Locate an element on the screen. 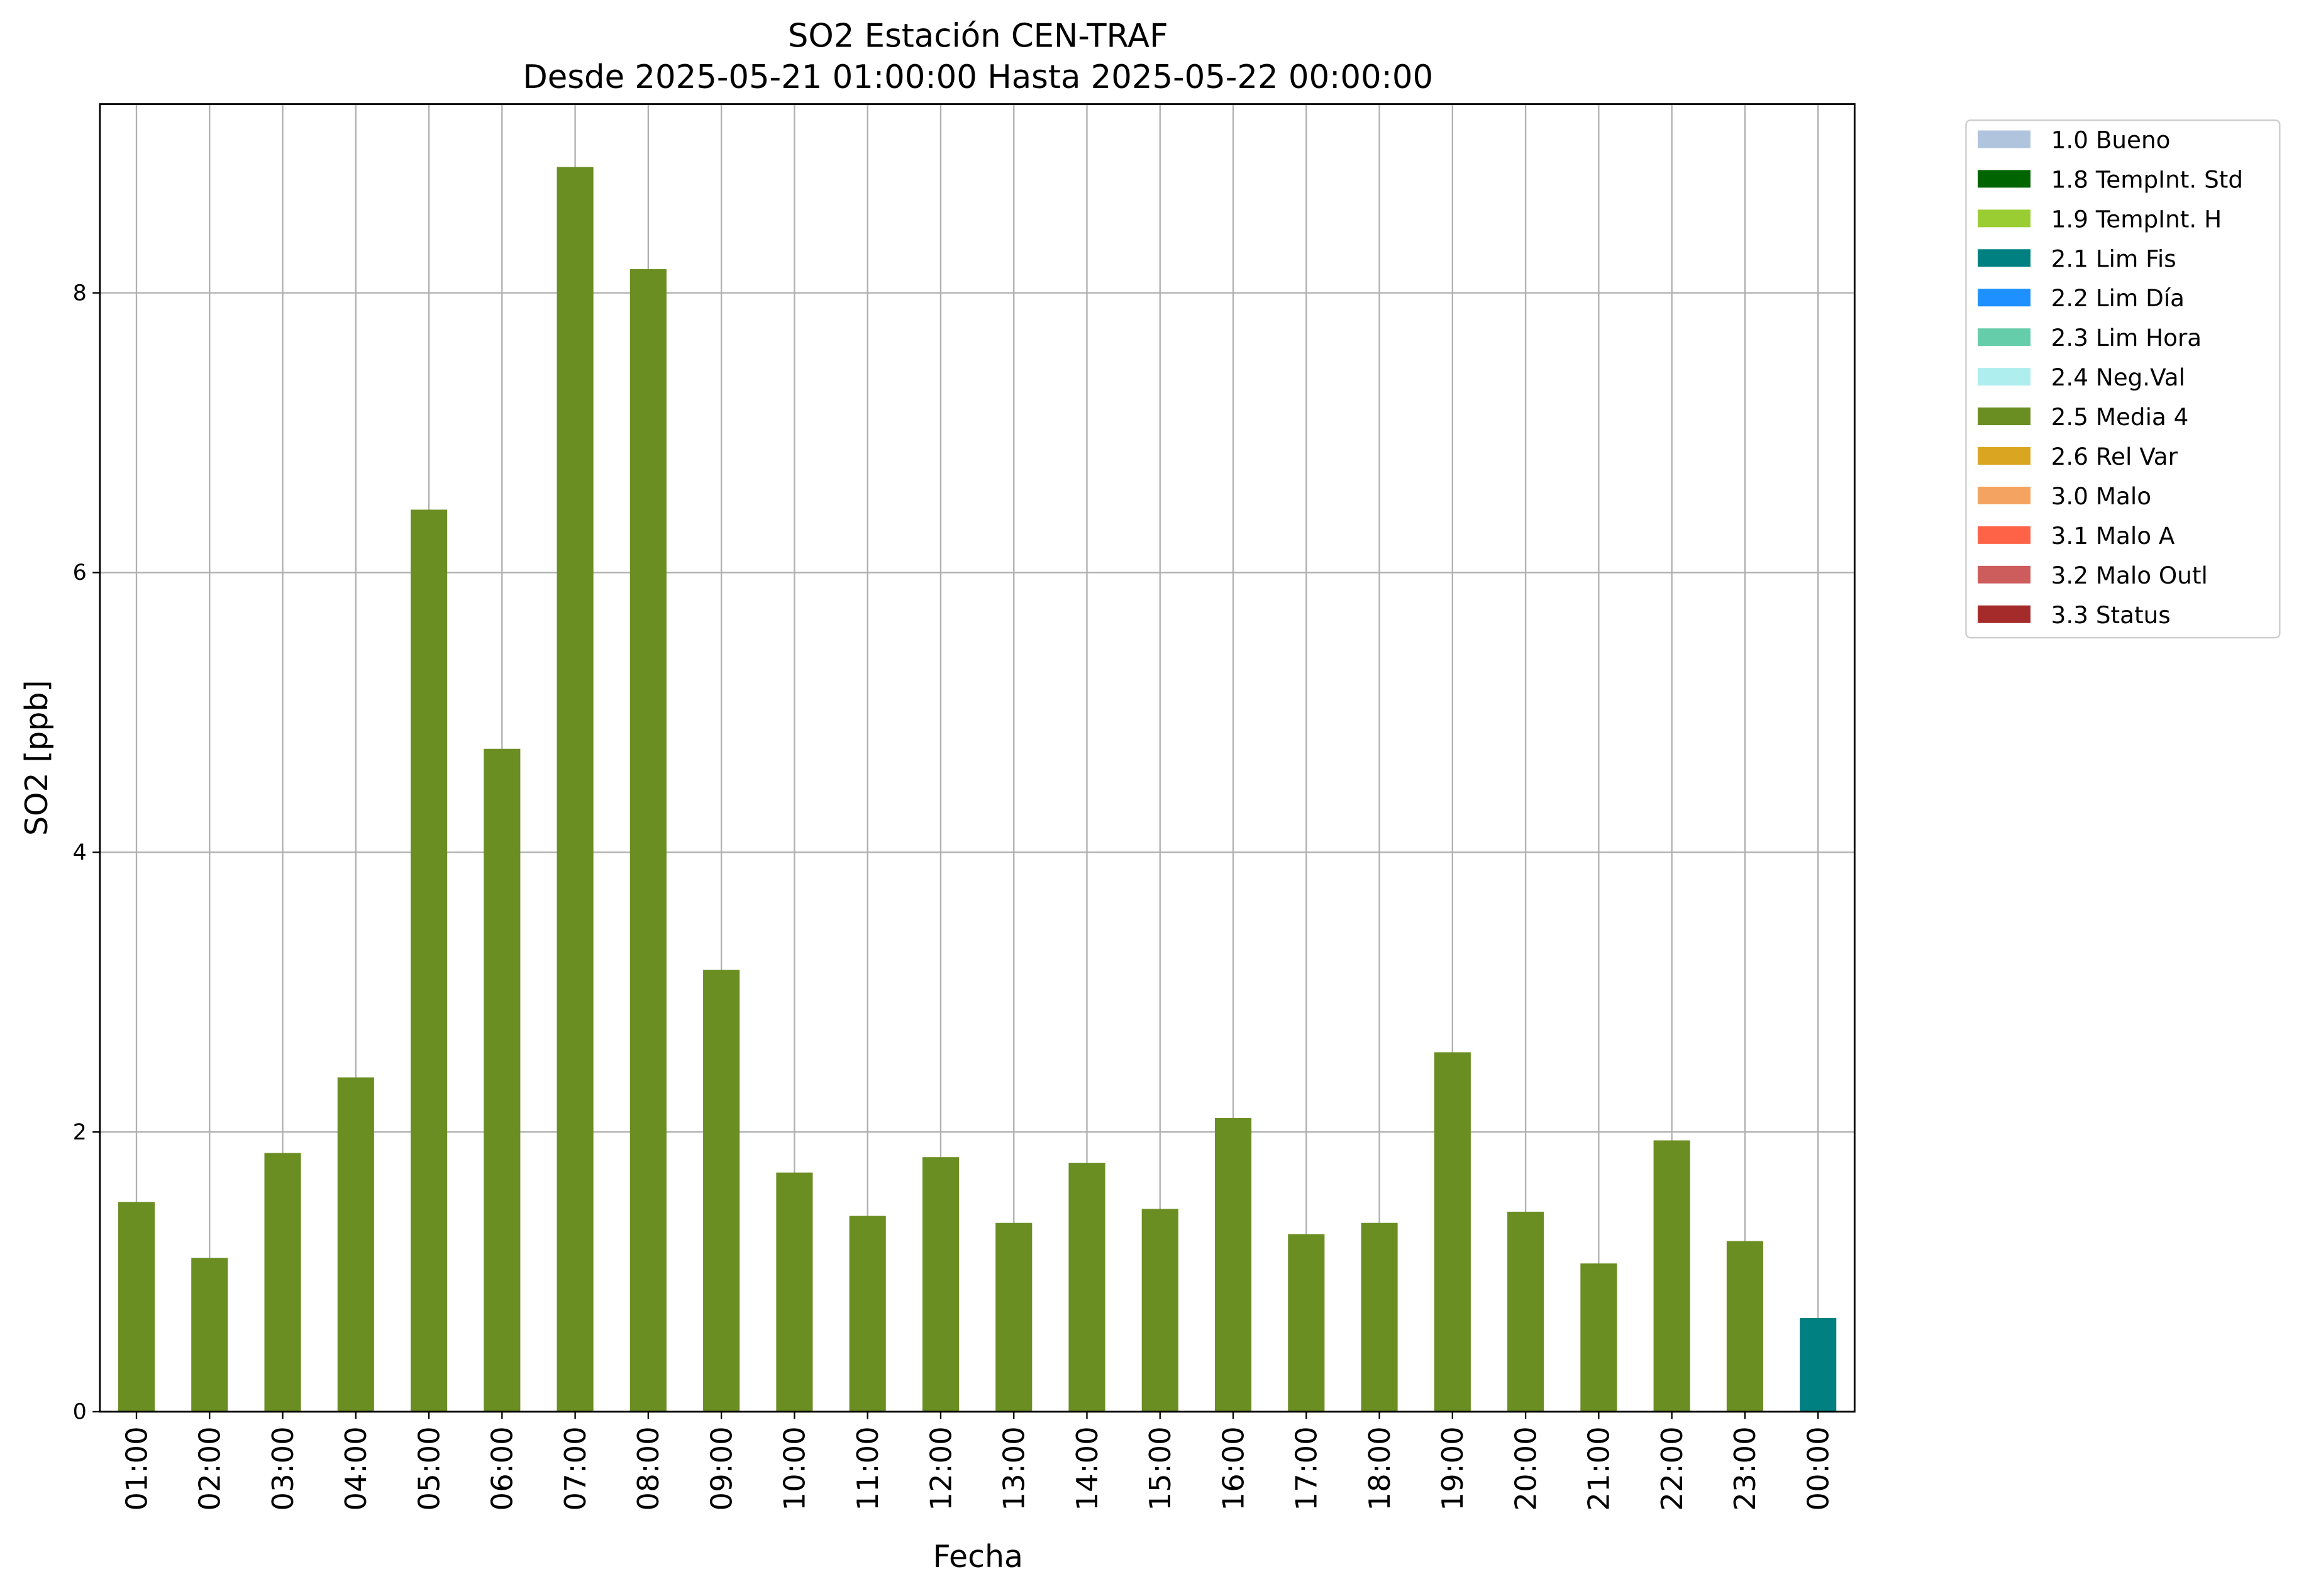 This screenshot has width=2299, height=1596. x-tick-label: 00:00 is located at coordinates (1818, 1468).